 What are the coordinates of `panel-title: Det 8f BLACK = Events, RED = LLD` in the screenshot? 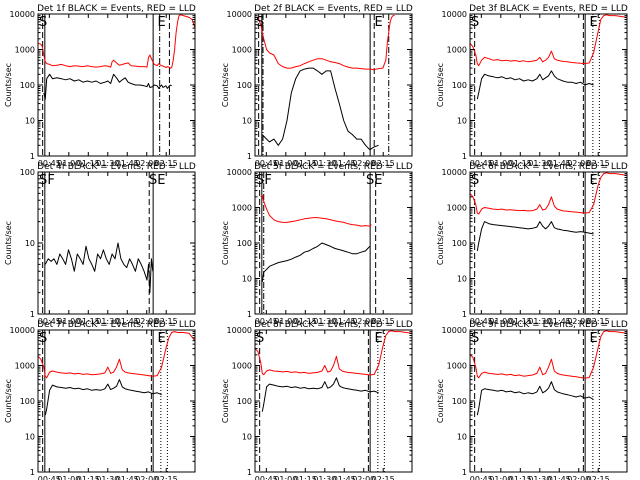 It's located at (333, 325).